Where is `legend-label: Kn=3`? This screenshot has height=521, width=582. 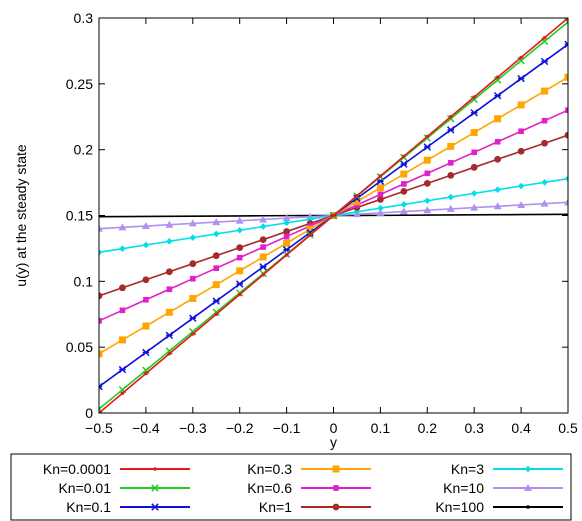 legend-label: Kn=3 is located at coordinates (467, 469).